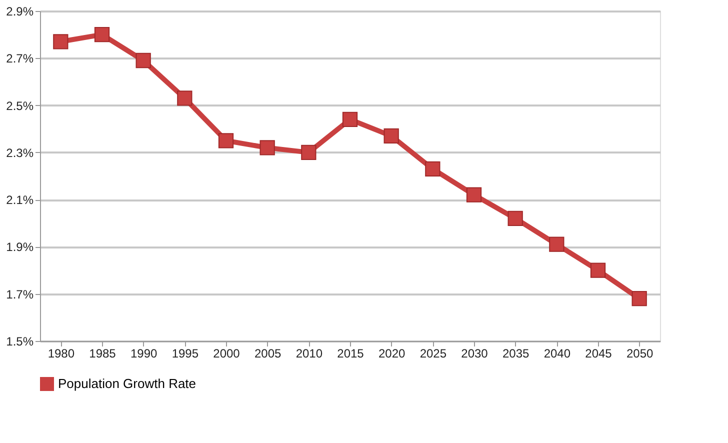  What do you see at coordinates (20, 247) in the screenshot?
I see `y-tick-label: 1.9%` at bounding box center [20, 247].